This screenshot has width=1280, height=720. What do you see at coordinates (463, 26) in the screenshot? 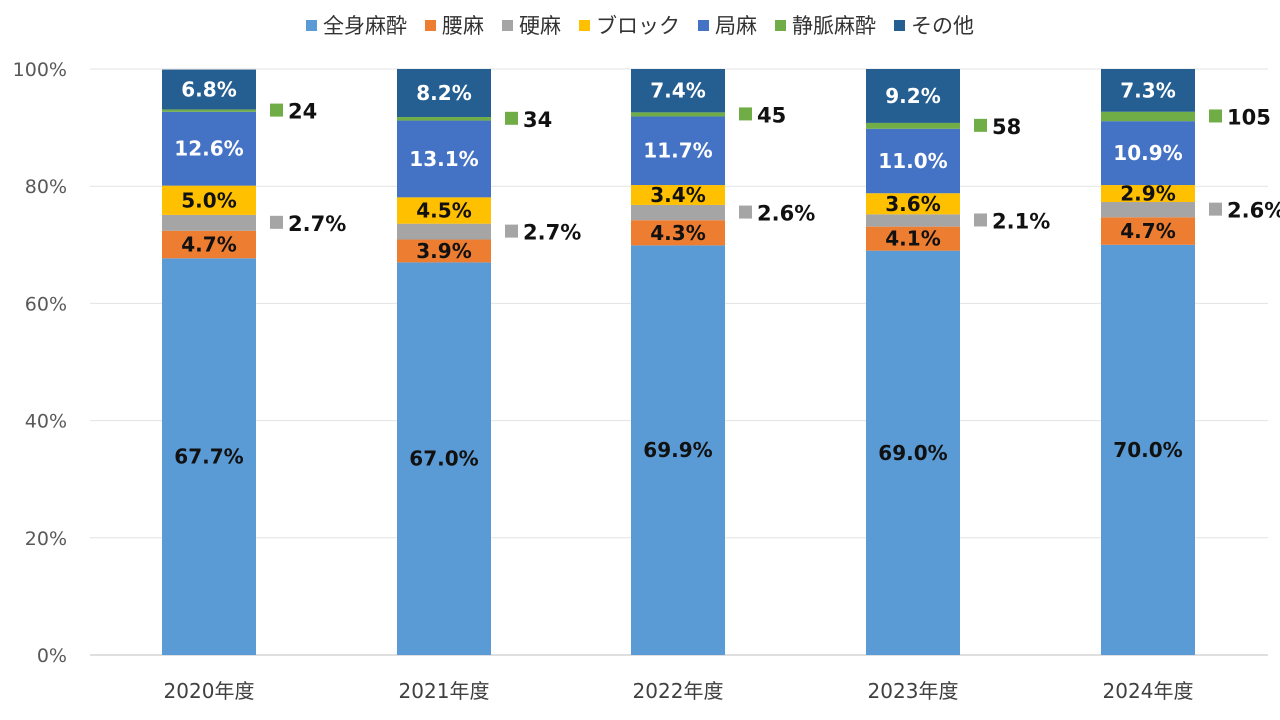
I see `legend-label: 腰麻` at bounding box center [463, 26].